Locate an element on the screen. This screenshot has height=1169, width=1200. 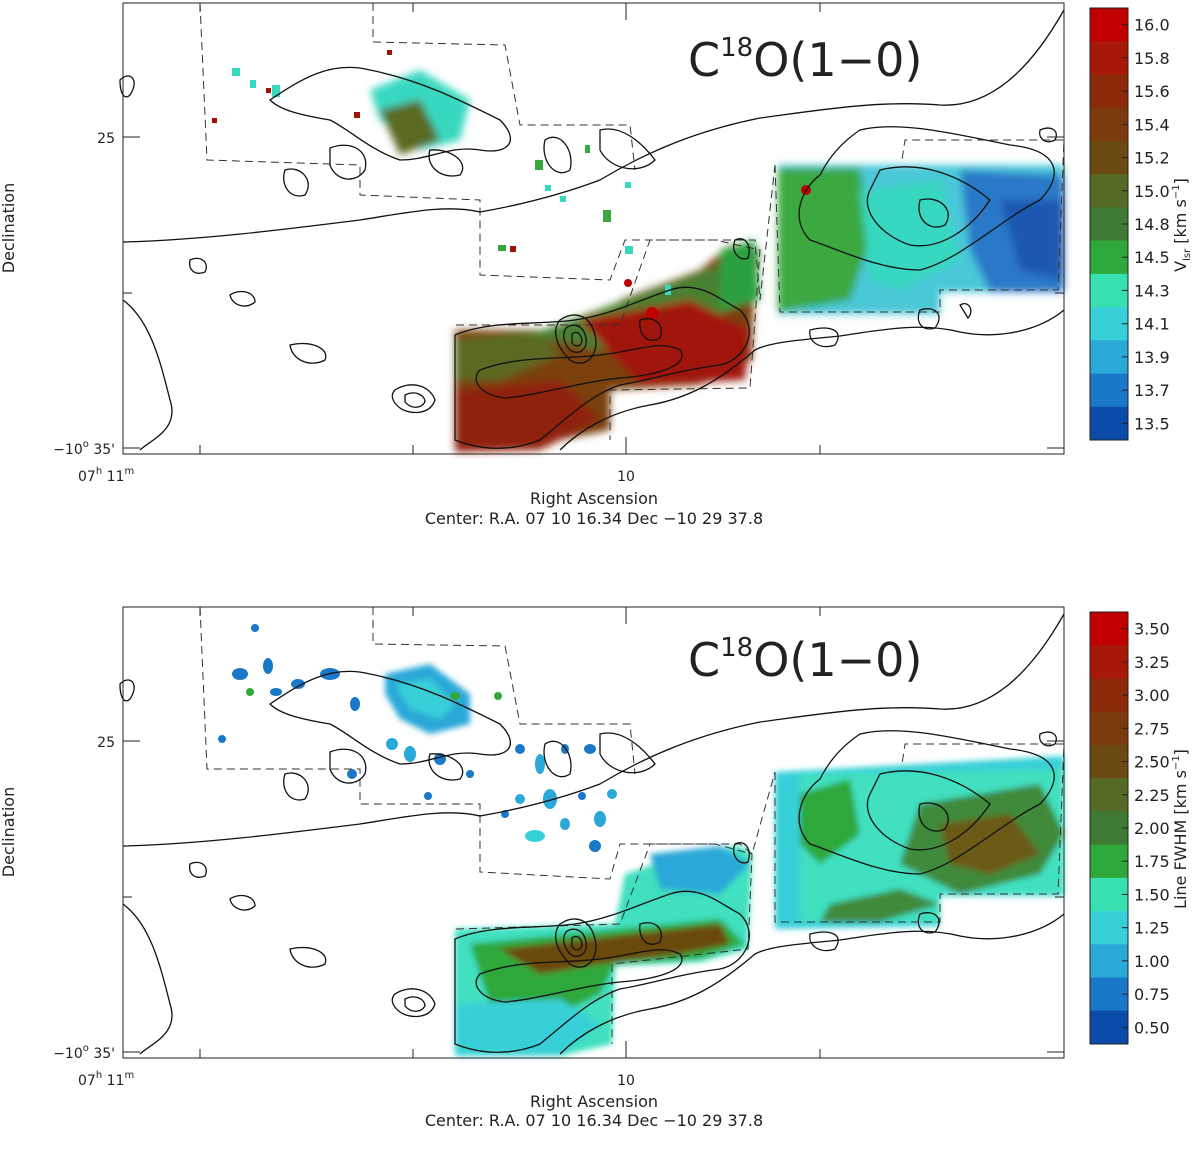
fwhm-ylabel: Declination is located at coordinates (9, 832).